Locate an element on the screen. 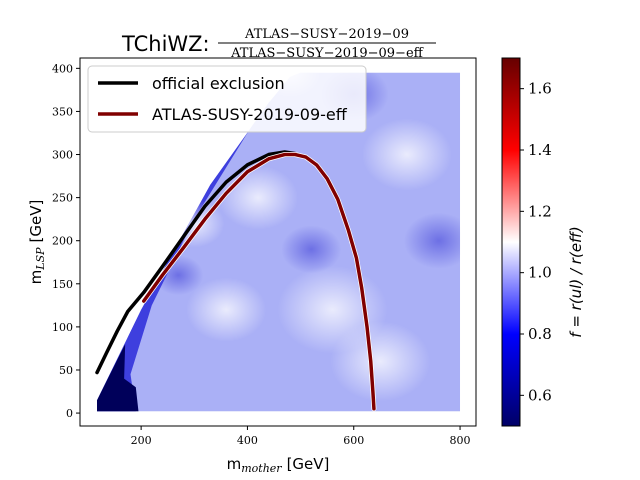  legend-label-official: official exclusion is located at coordinates (218, 83).